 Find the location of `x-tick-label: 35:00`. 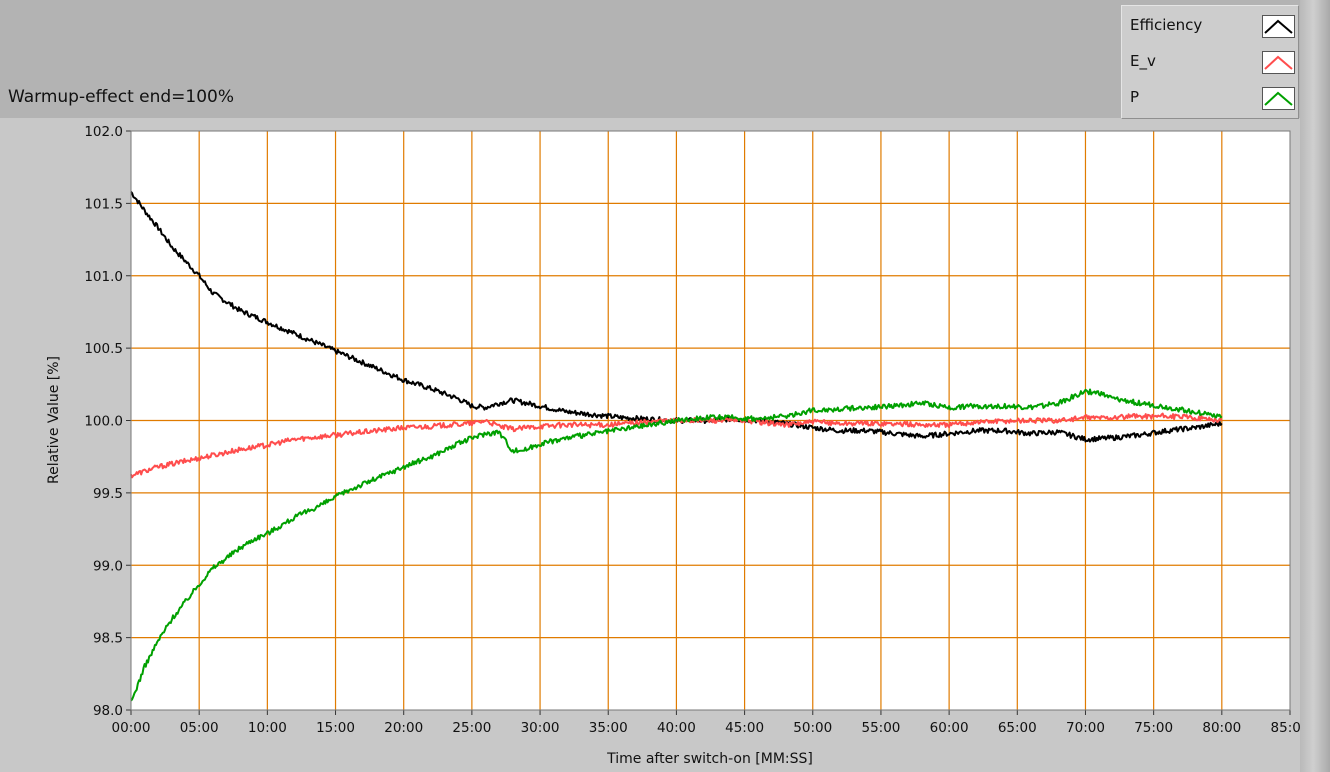

x-tick-label: 35:00 is located at coordinates (608, 728).